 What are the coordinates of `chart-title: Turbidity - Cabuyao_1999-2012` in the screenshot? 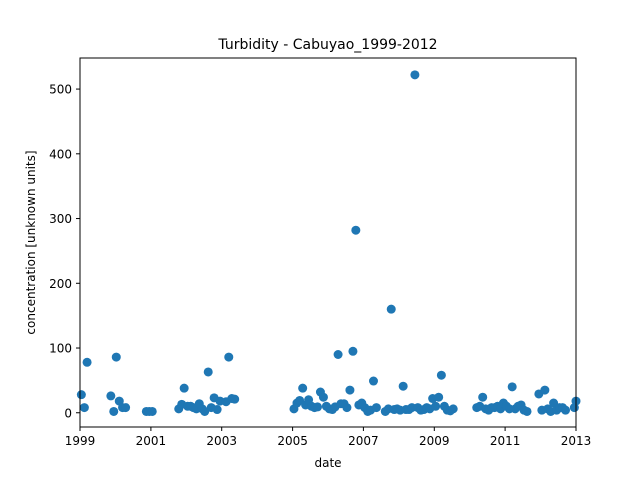 It's located at (327, 45).